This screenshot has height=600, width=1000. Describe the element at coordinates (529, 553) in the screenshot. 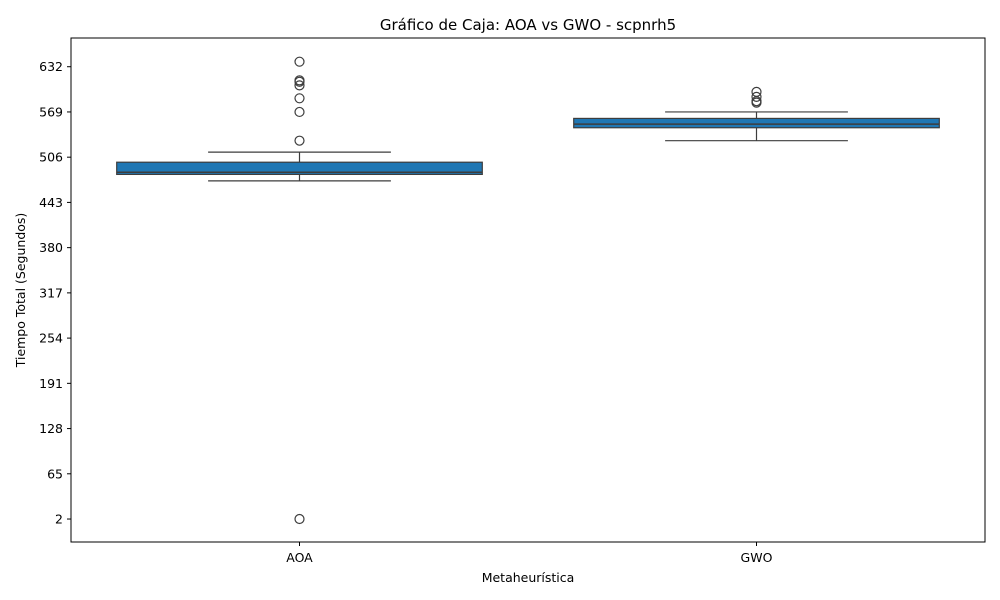

I see `x-axis: AOA GWO` at that location.